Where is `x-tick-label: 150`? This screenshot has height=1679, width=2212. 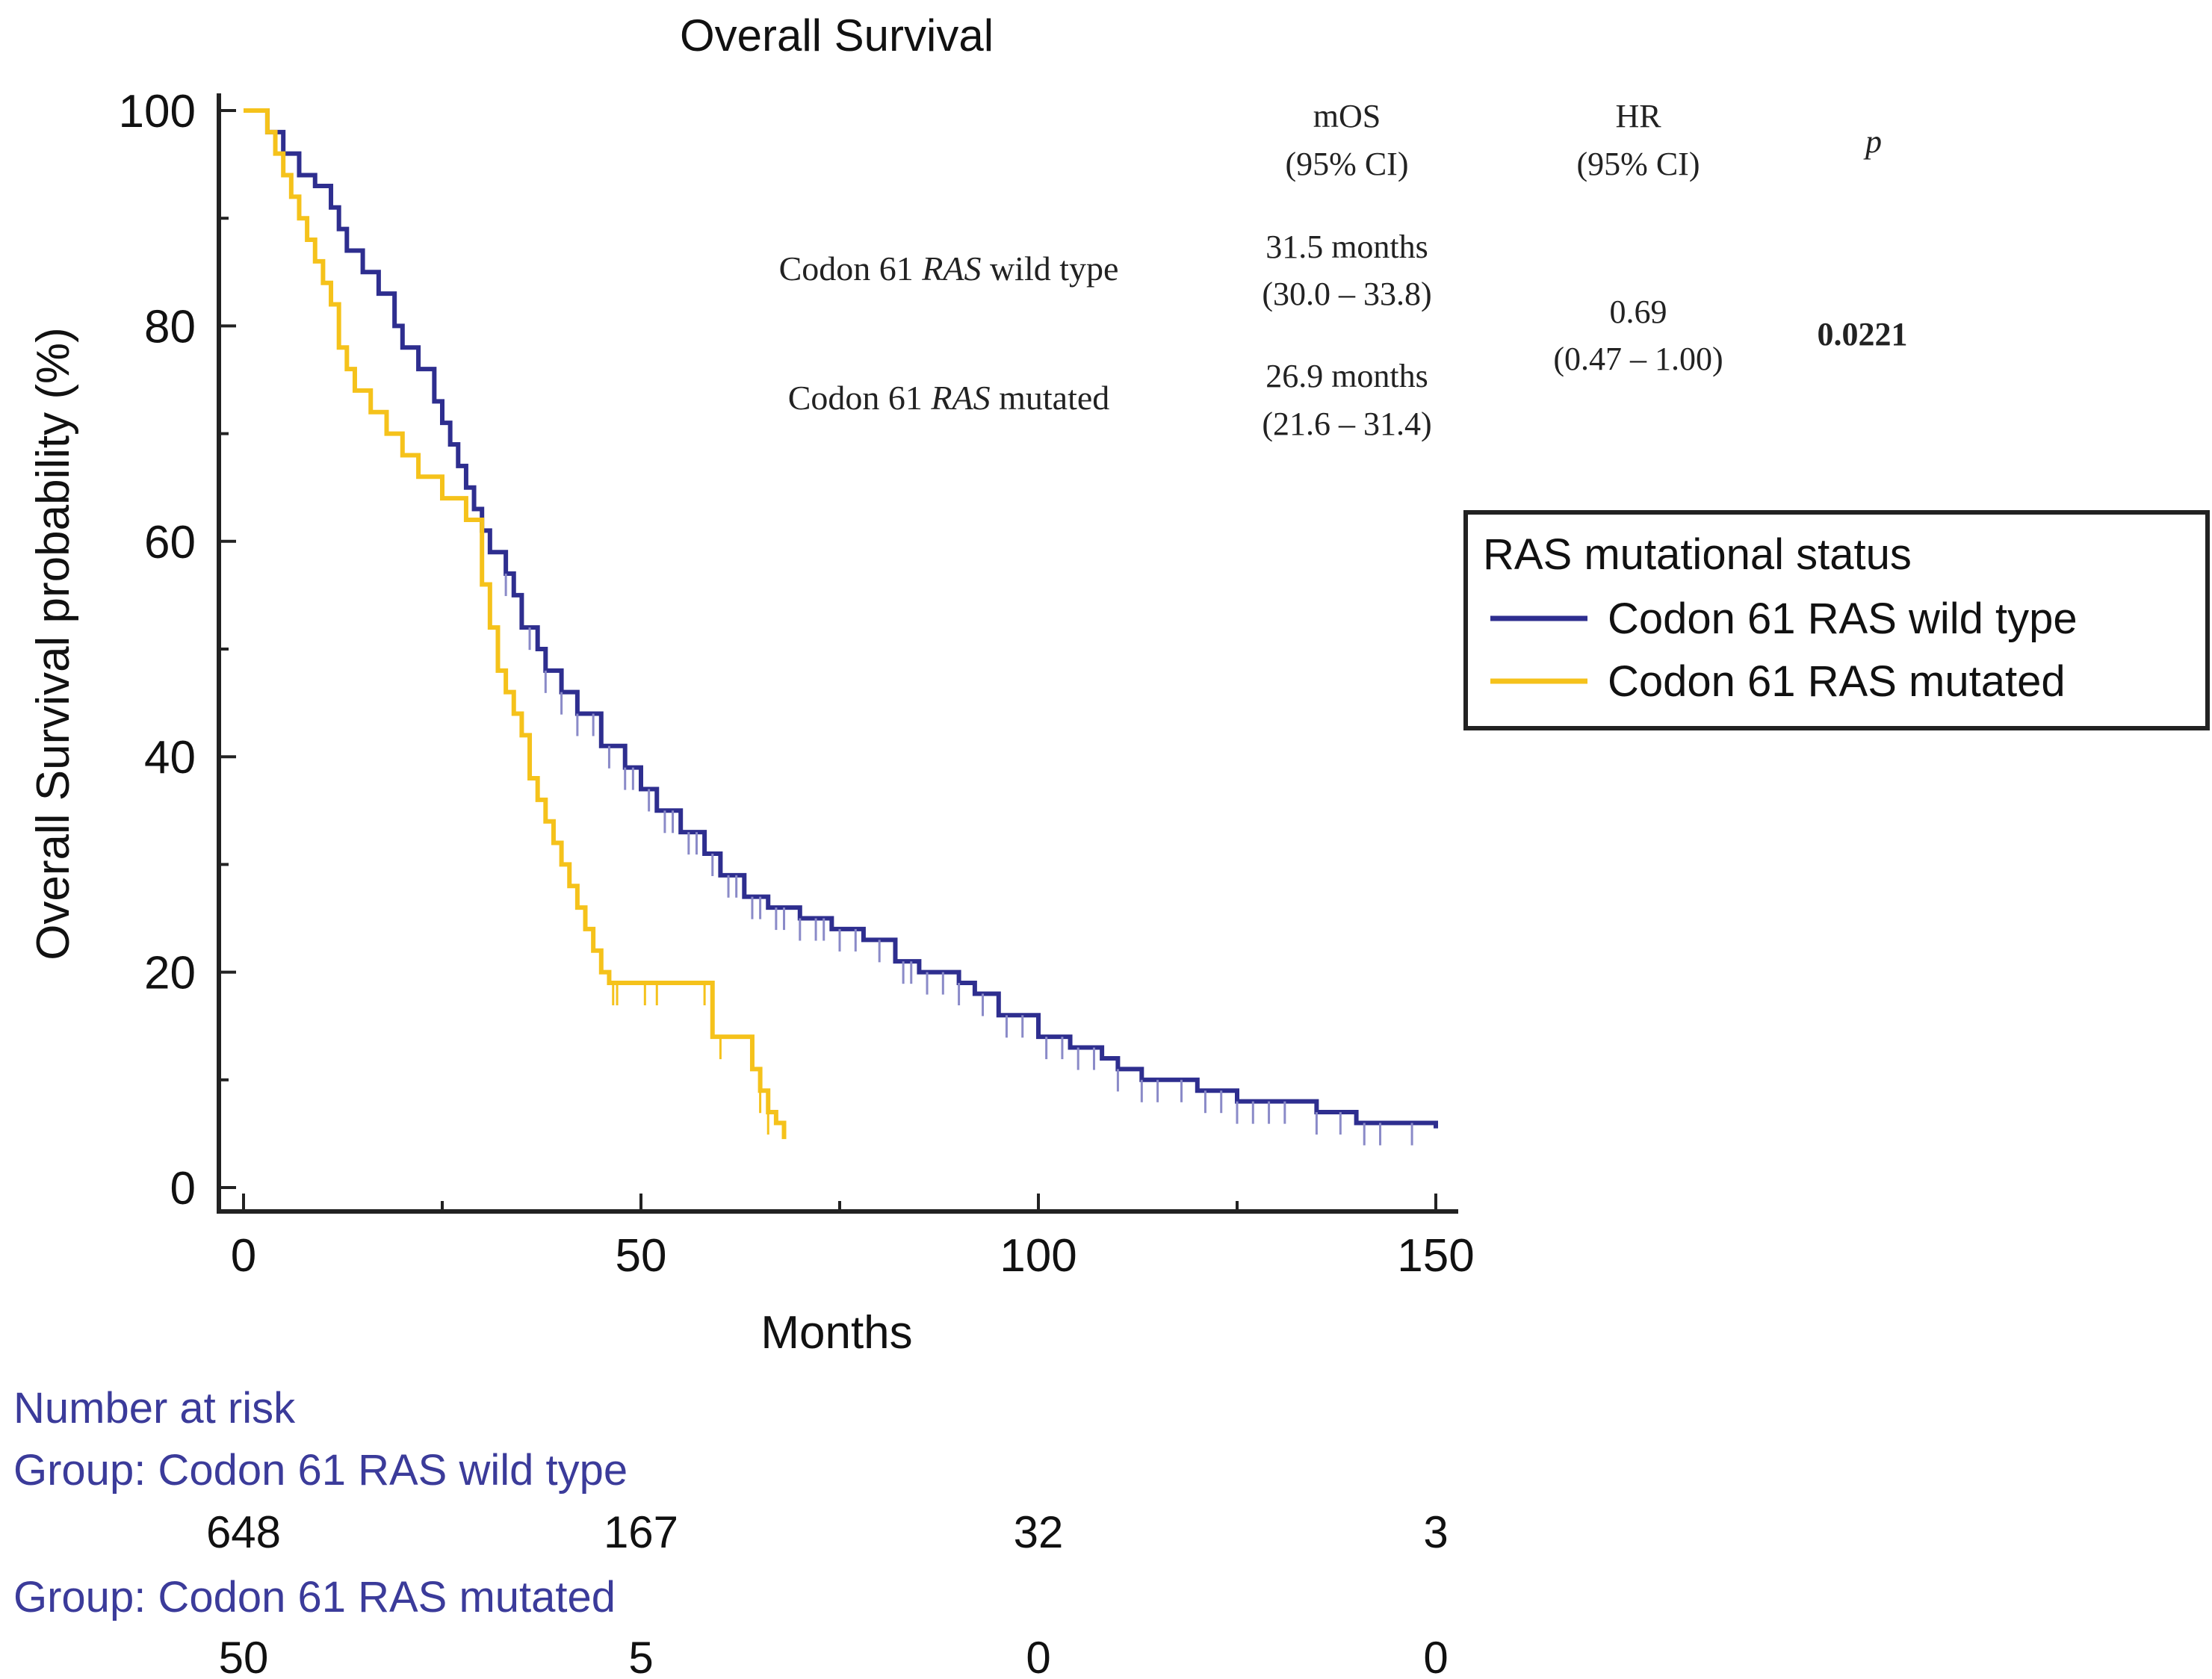
x-tick-label: 150 is located at coordinates (1435, 1256).